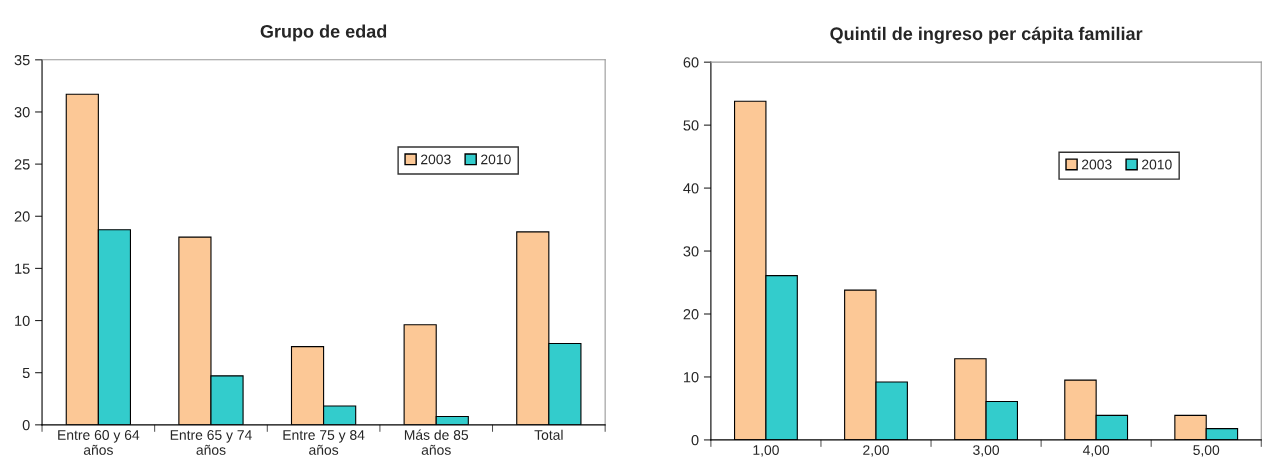 This screenshot has height=471, width=1274. Describe the element at coordinates (986, 35) in the screenshot. I see `chart-title: Quintil de ingreso per cápita familiar` at that location.